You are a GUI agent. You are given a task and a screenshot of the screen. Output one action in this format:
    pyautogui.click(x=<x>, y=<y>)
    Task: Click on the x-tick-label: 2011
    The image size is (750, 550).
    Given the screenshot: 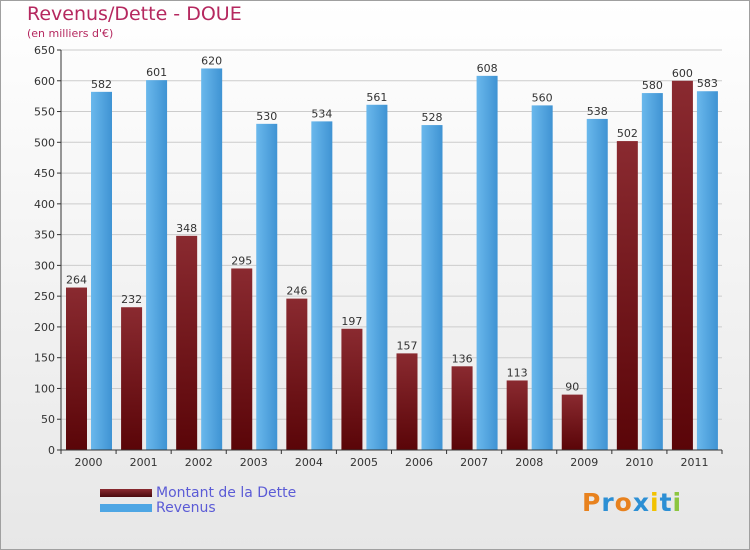 What is the action you would take?
    pyautogui.click(x=694, y=462)
    